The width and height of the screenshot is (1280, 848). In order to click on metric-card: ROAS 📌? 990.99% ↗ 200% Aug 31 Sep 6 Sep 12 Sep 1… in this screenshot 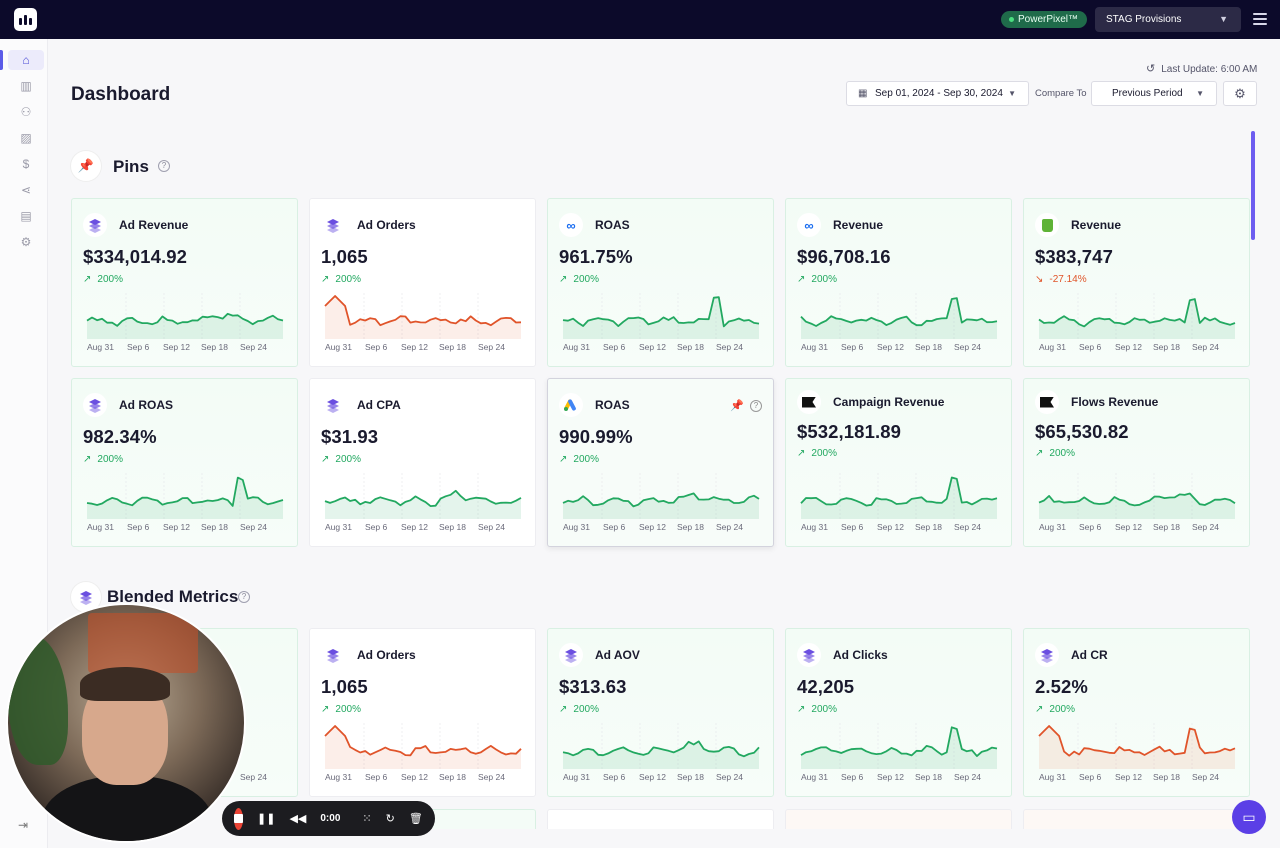, I will do `click(660, 462)`.